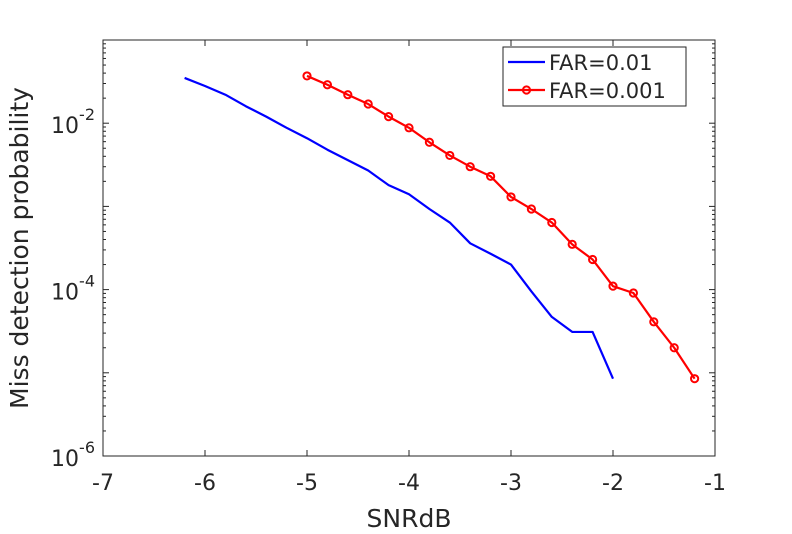  I want to click on x-axis-label: SNRdB, so click(409, 518).